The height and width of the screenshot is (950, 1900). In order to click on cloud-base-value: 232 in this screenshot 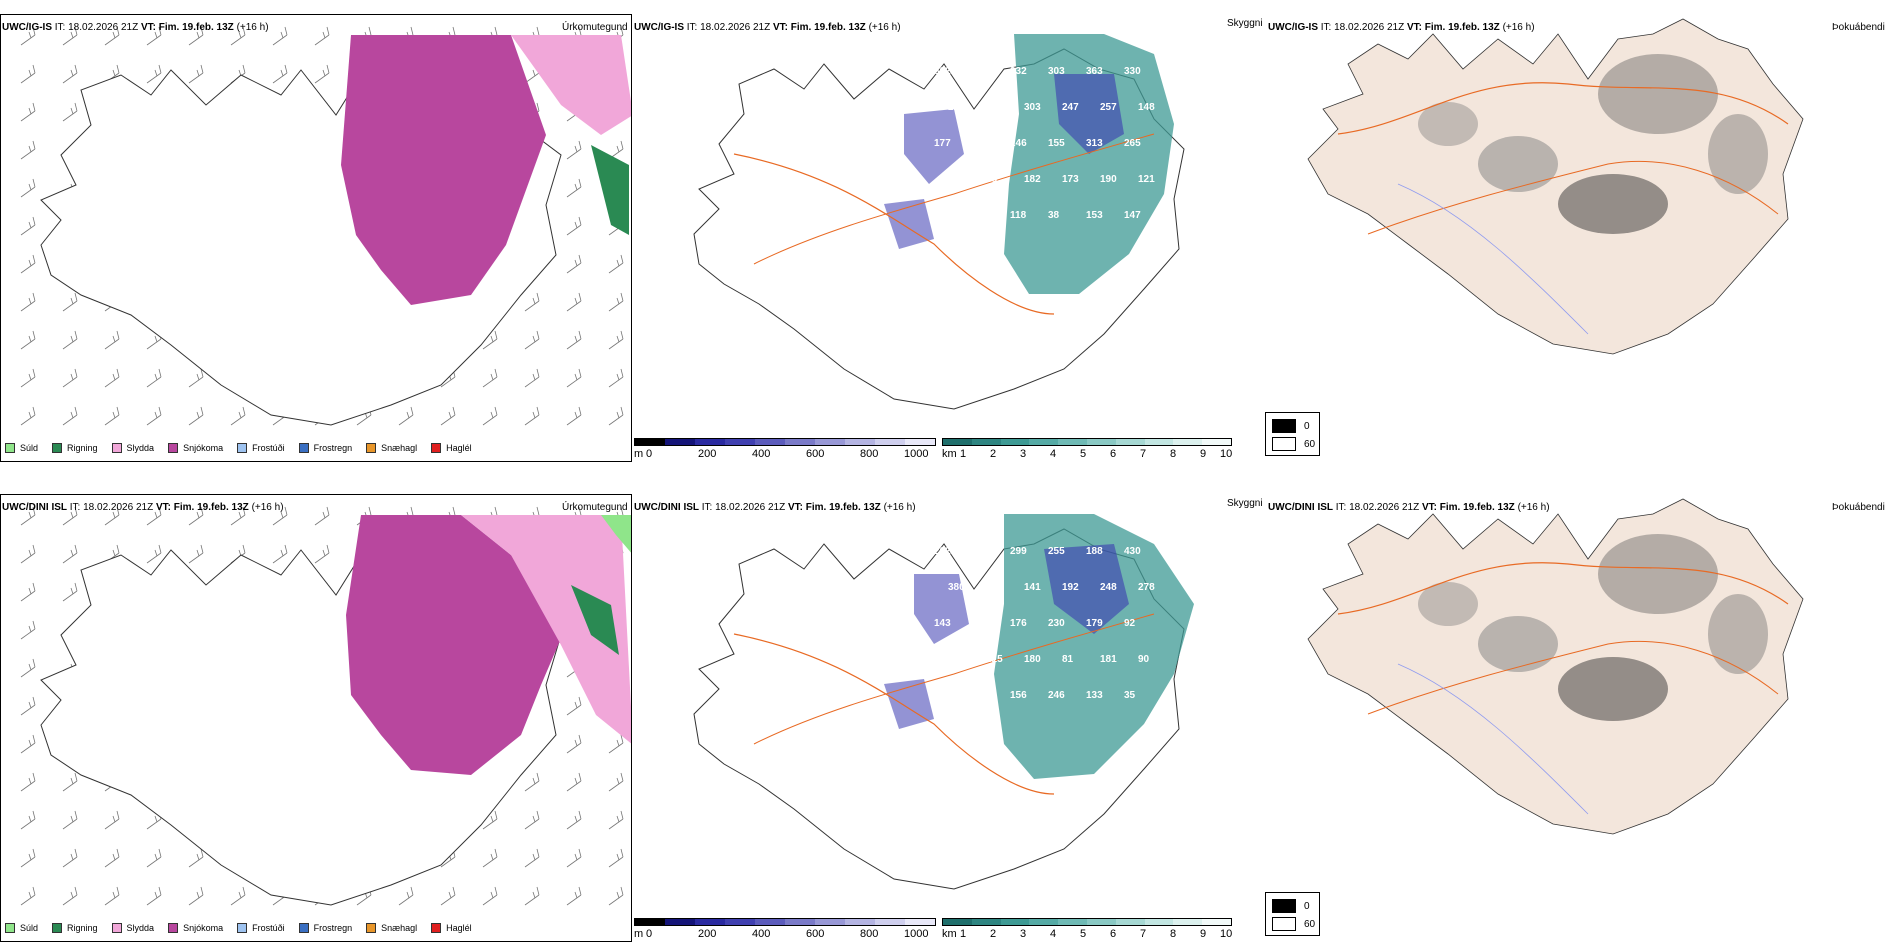, I will do `click(1018, 71)`.